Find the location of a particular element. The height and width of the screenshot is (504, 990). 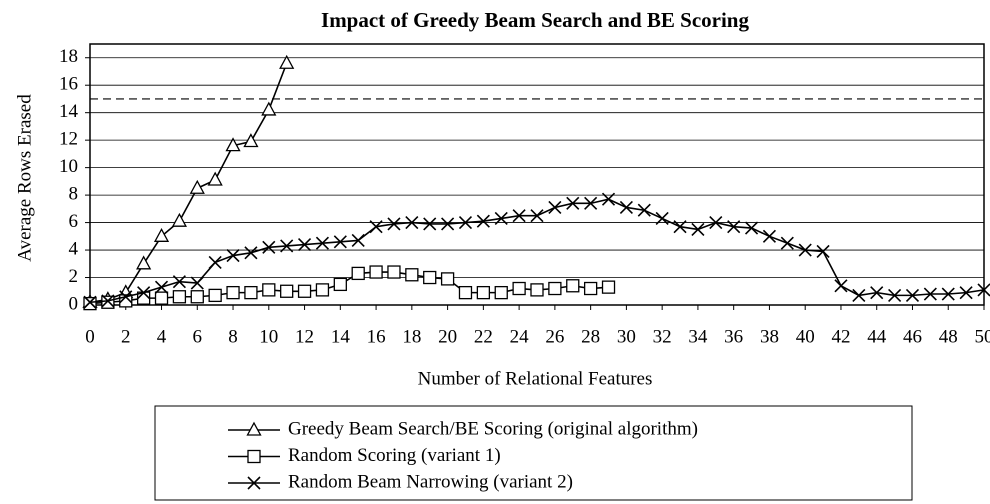

x-tick-label: 44 is located at coordinates (877, 336).